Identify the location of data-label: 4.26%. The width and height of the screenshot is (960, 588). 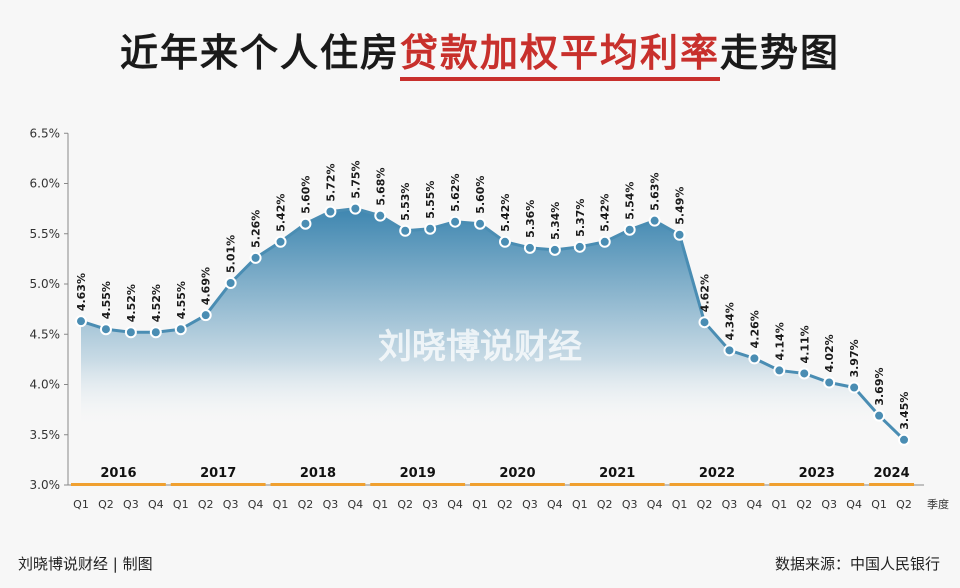
(754, 329).